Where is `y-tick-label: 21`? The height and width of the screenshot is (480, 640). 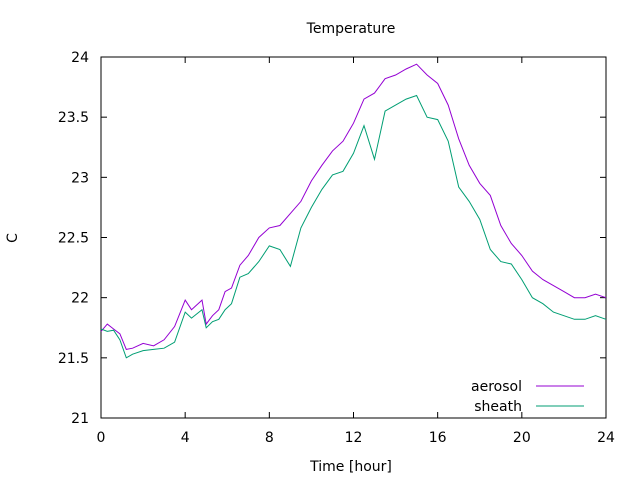 y-tick-label: 21 is located at coordinates (80, 419).